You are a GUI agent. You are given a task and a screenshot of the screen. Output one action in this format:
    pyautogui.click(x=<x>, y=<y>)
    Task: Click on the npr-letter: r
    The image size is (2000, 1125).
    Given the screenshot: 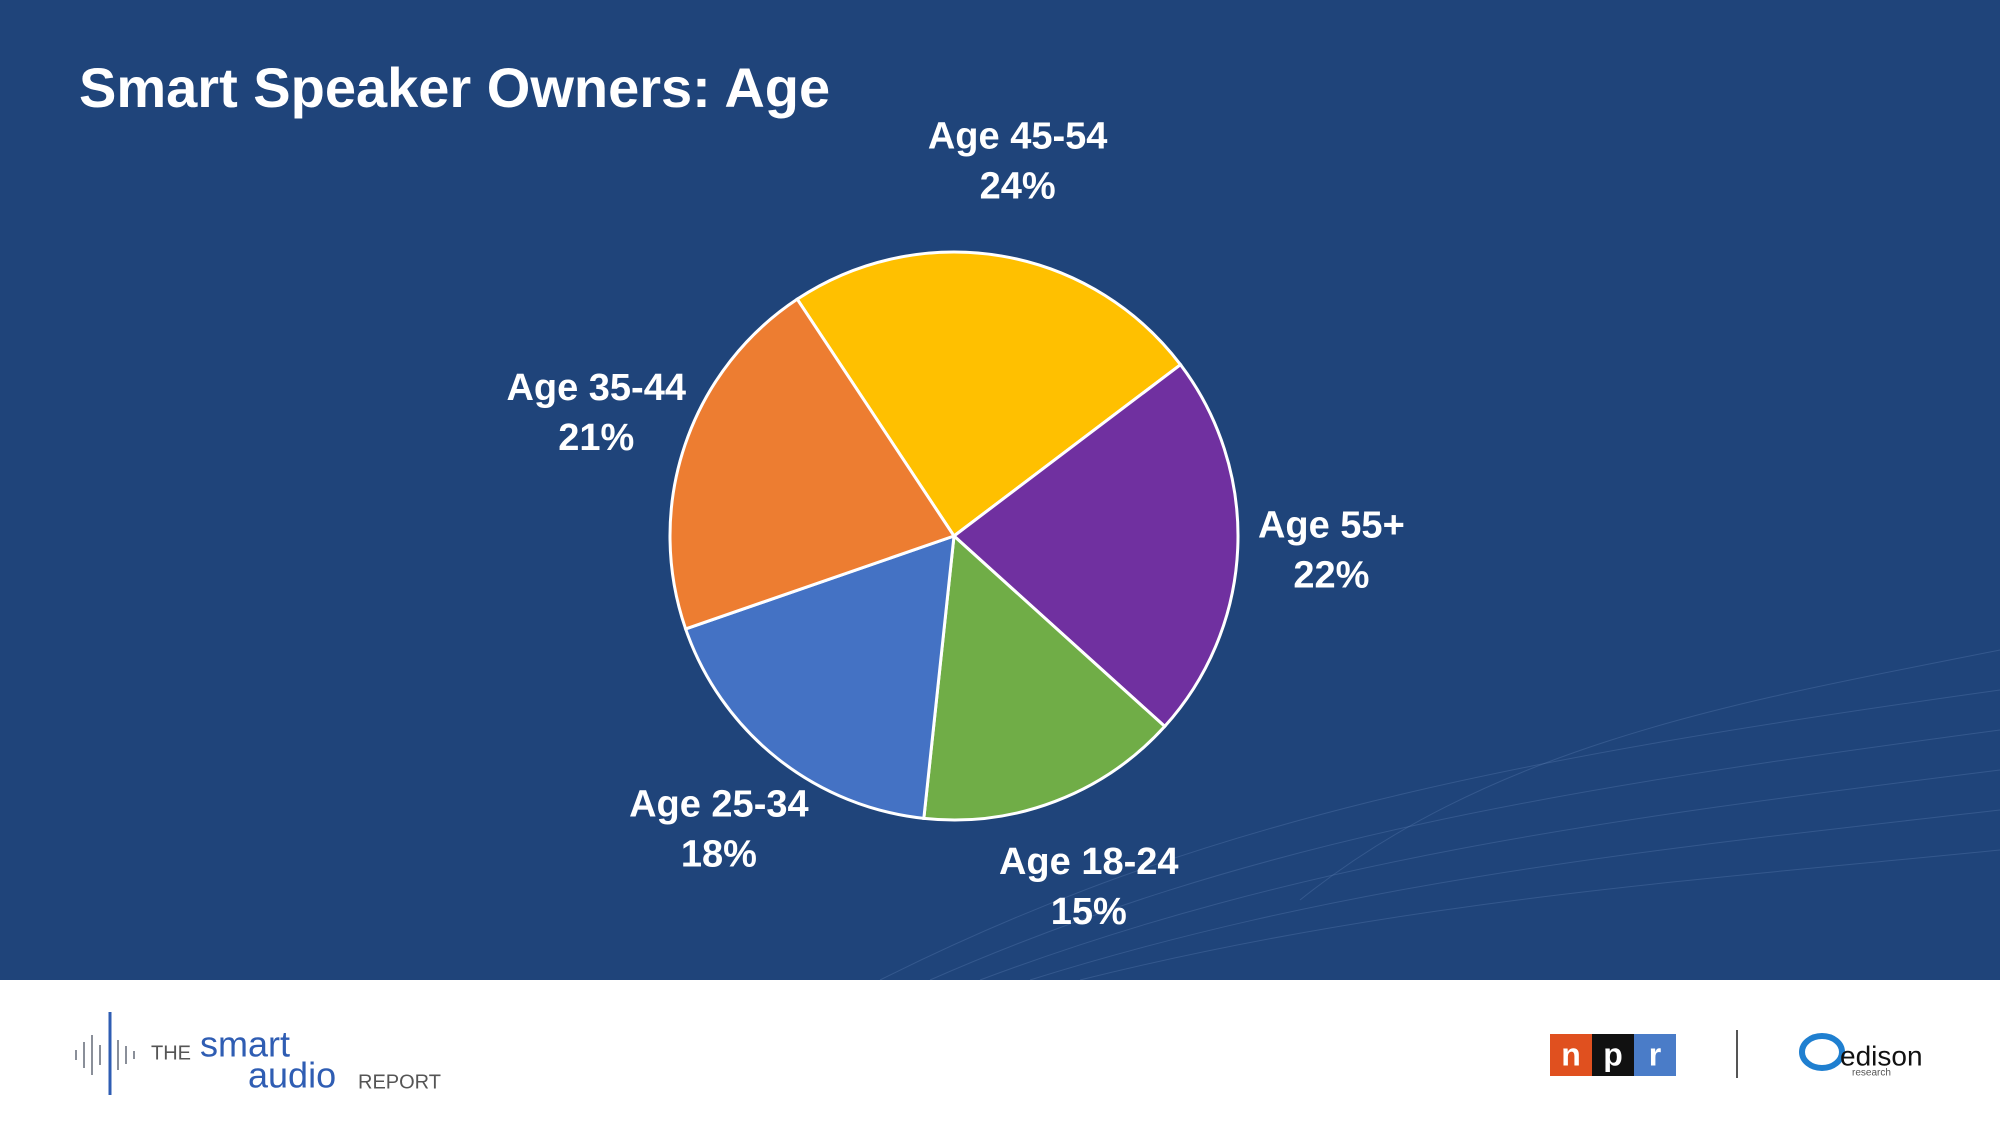 What is the action you would take?
    pyautogui.click(x=1655, y=1054)
    